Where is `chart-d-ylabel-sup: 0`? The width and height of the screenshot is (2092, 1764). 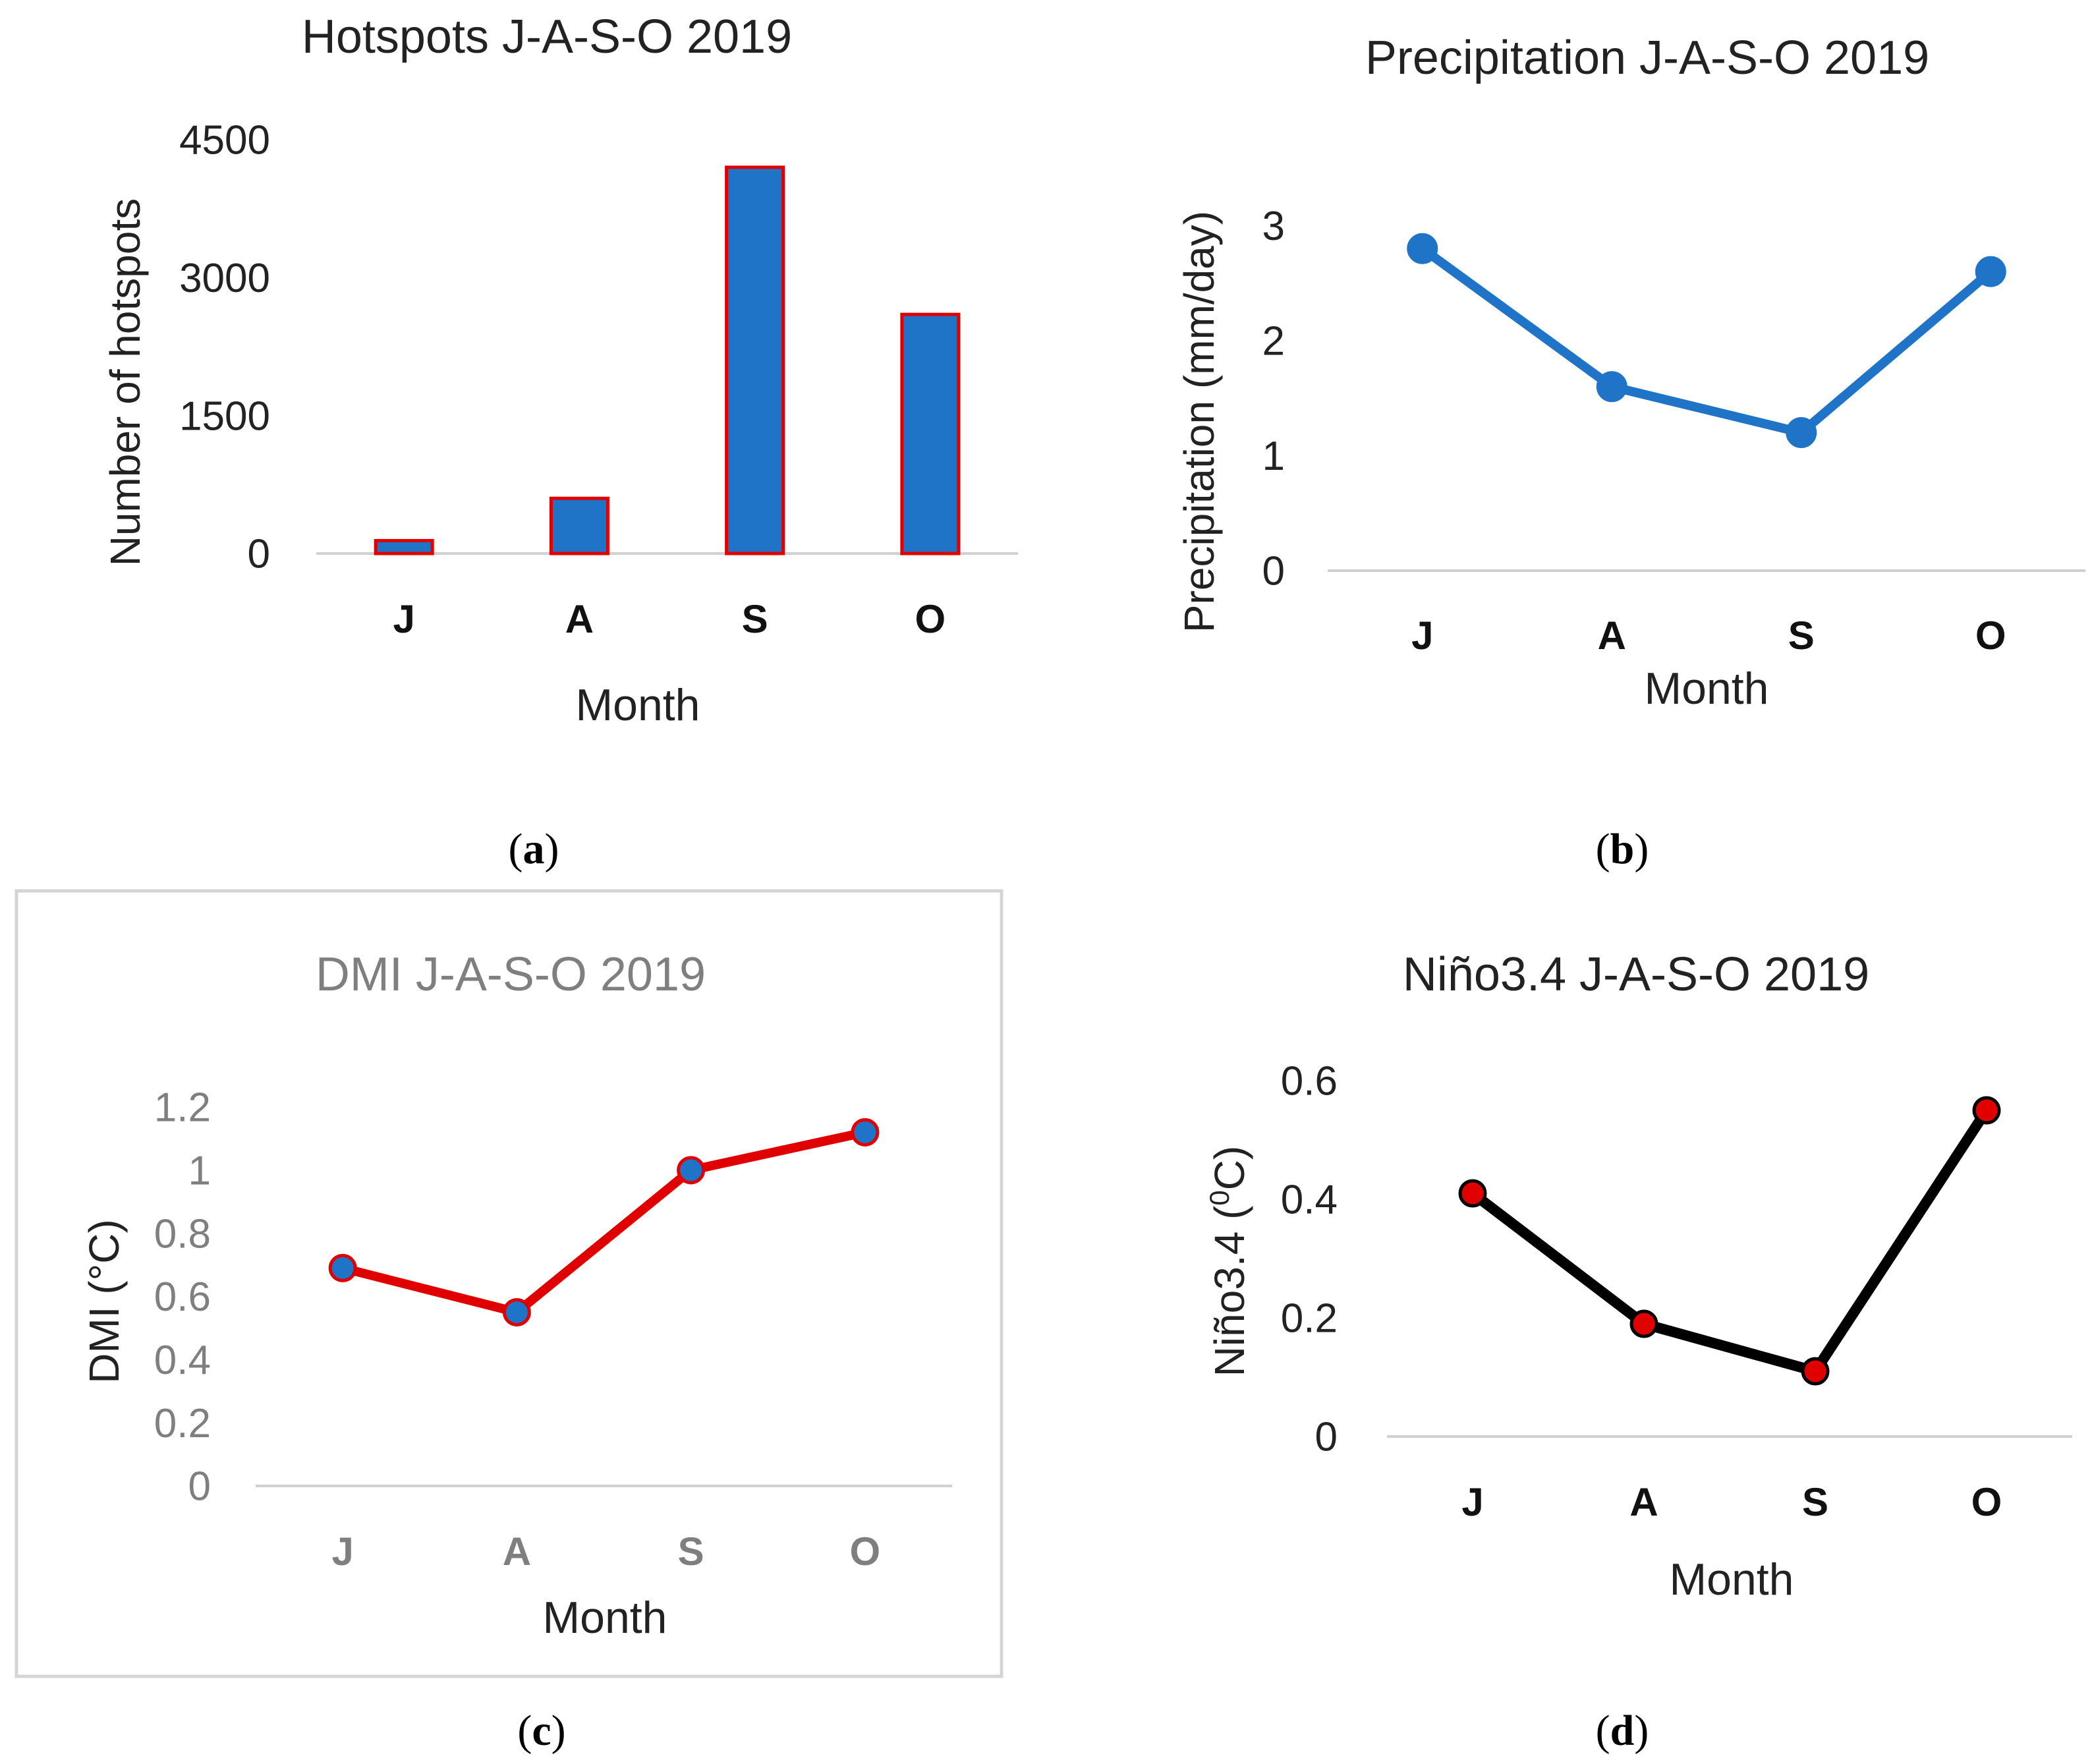 chart-d-ylabel-sup: 0 is located at coordinates (1219, 1197).